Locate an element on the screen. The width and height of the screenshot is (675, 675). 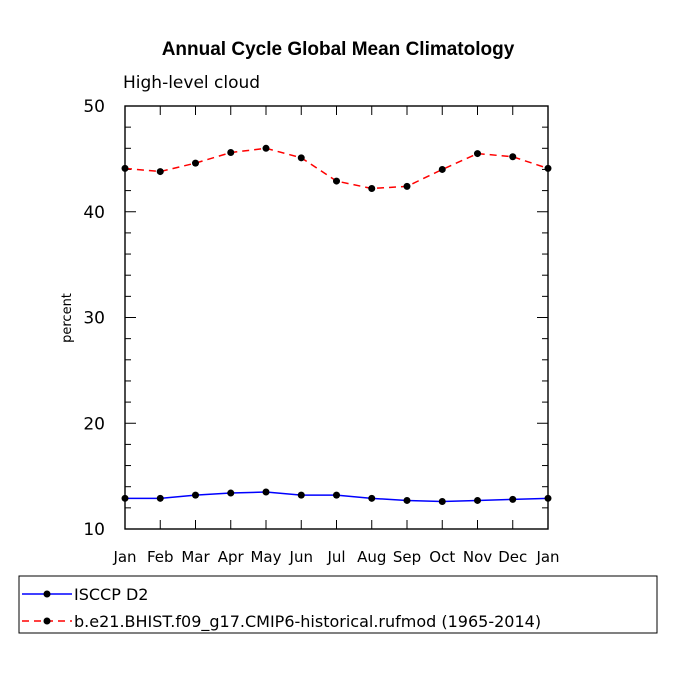
x-tick-label: Apr is located at coordinates (231, 557).